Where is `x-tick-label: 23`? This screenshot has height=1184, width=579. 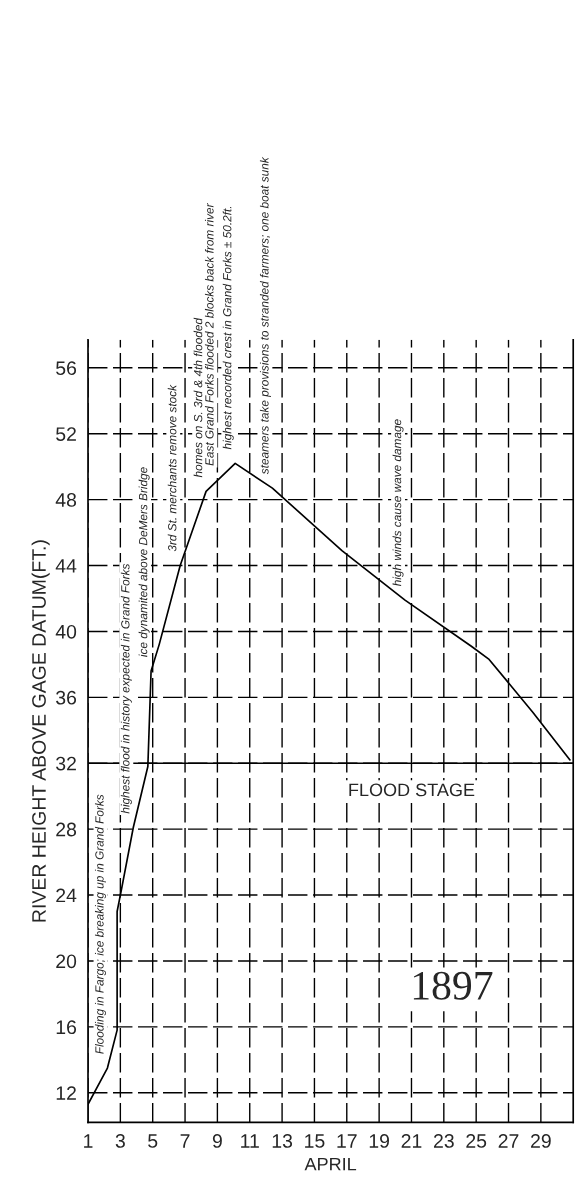 x-tick-label: 23 is located at coordinates (443, 1141).